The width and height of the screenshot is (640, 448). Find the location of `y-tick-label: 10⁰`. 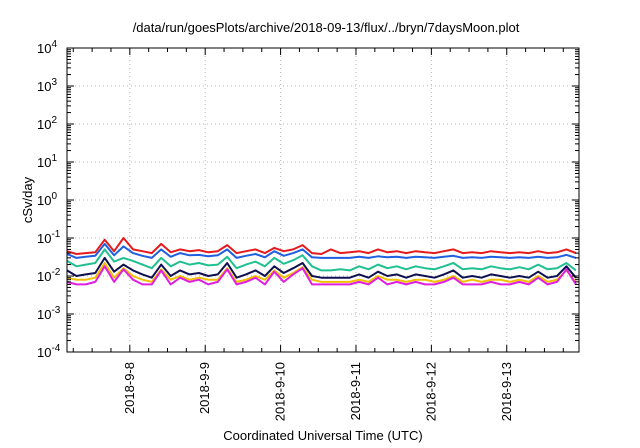

y-tick-label: 10⁰ is located at coordinates (47, 199).